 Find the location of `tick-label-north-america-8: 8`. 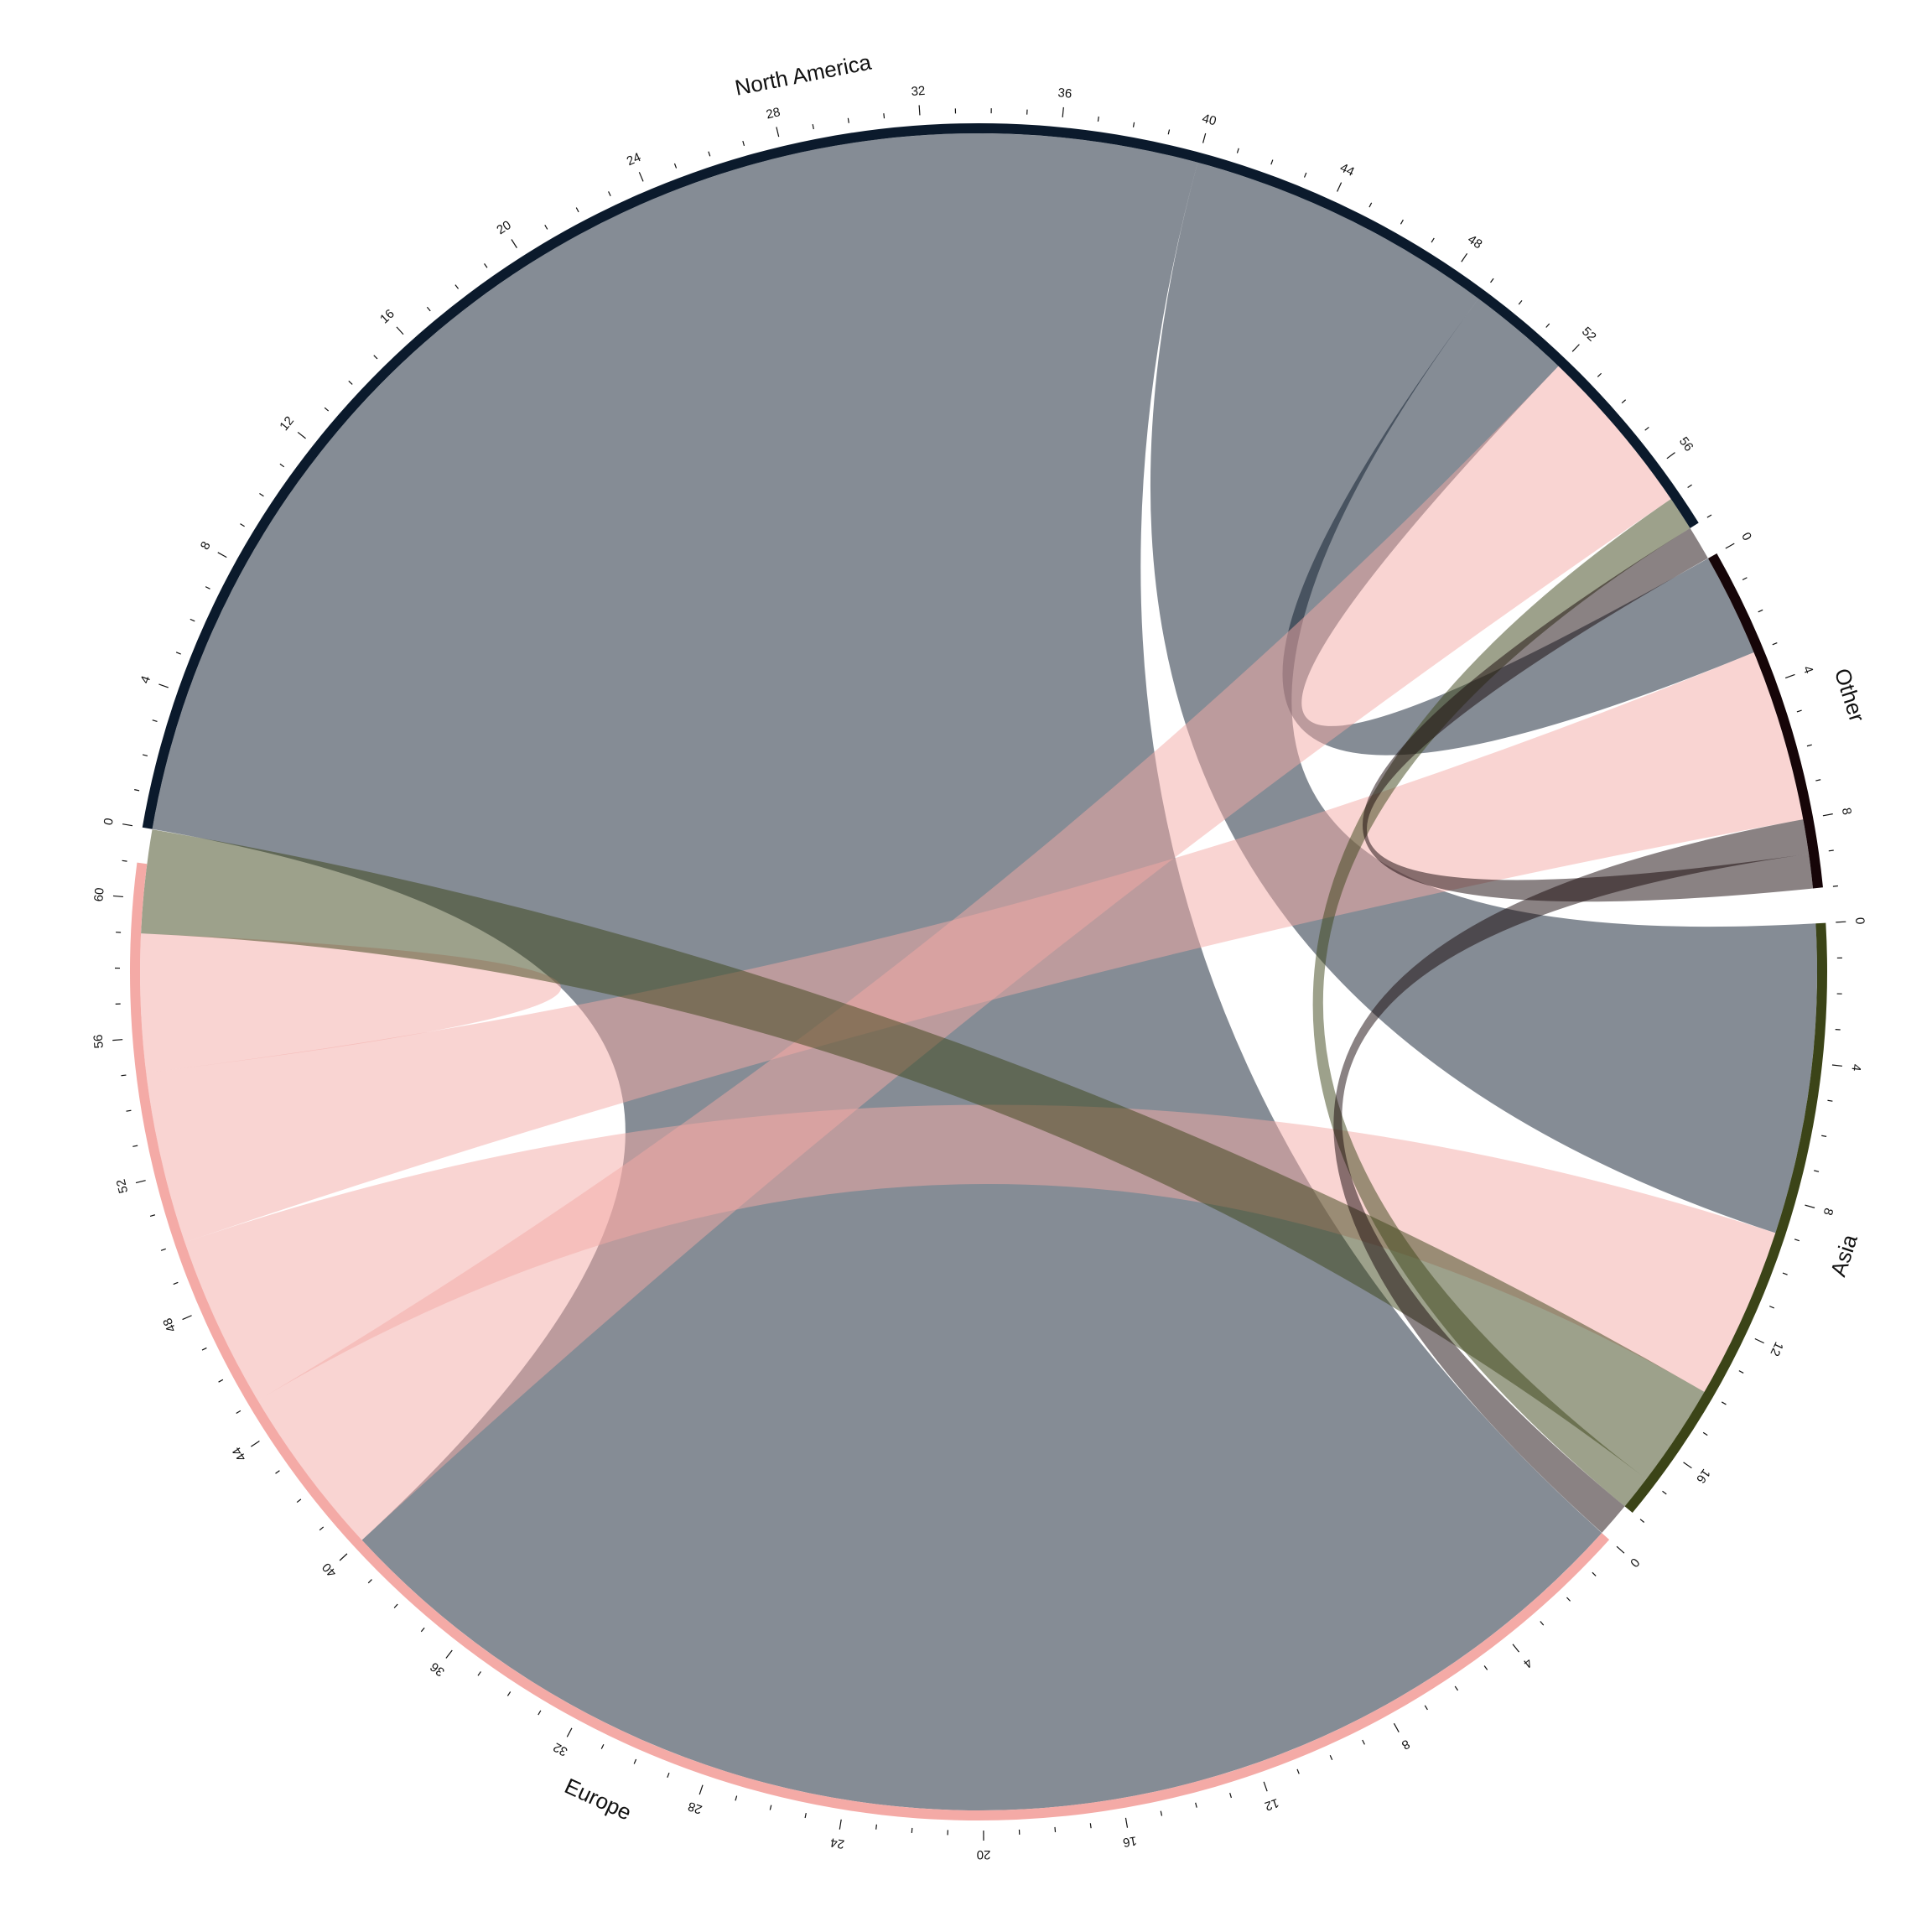

tick-label-north-america-8: 8 is located at coordinates (206, 546).